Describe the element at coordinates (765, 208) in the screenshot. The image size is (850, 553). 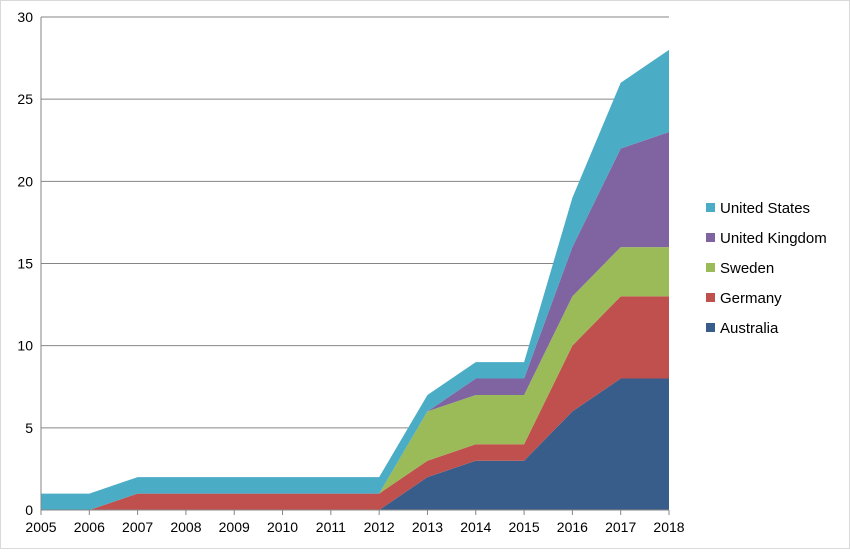
I see `legend-label: United States` at that location.